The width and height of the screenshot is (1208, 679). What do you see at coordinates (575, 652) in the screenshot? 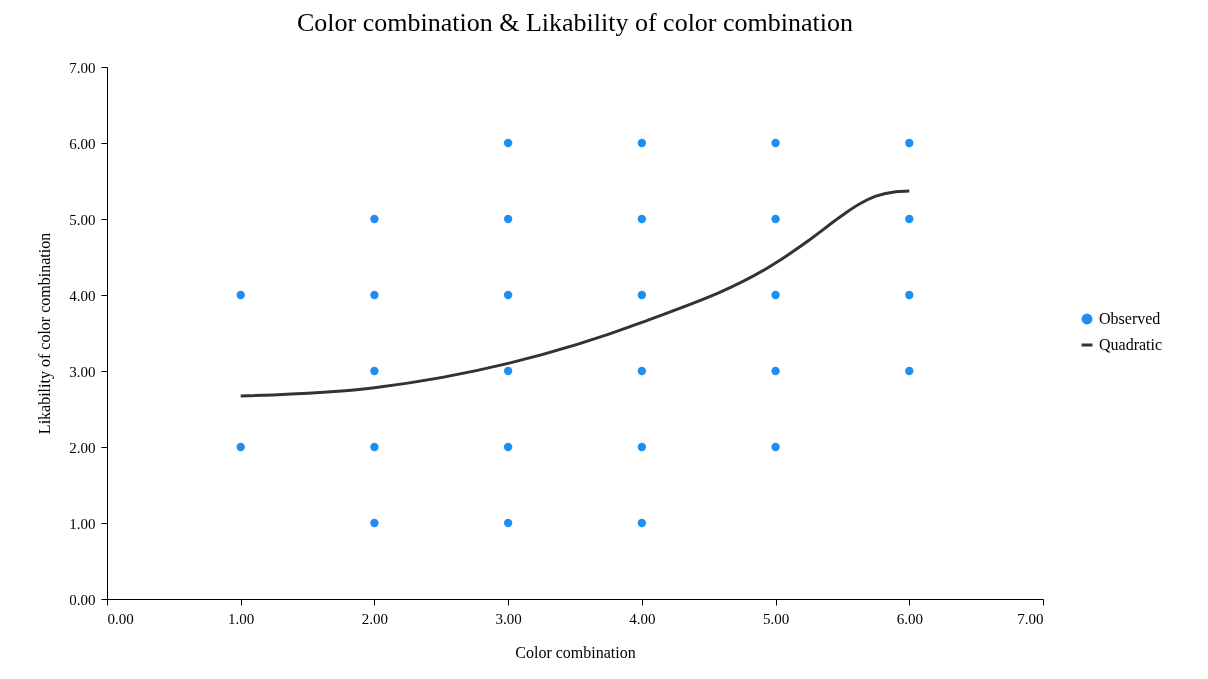
I see `x-axis-title: Color combination` at bounding box center [575, 652].